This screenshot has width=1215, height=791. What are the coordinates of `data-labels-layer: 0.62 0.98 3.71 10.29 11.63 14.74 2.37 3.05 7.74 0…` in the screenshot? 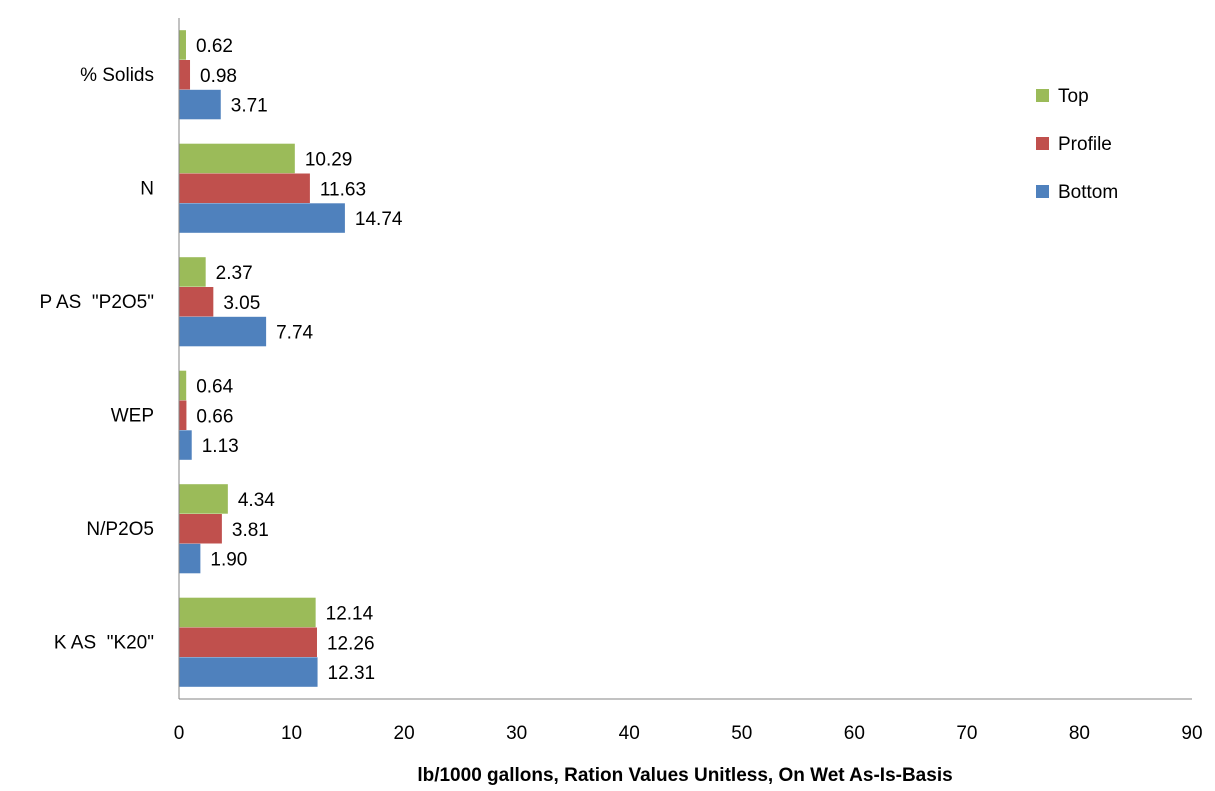 It's located at (299, 360).